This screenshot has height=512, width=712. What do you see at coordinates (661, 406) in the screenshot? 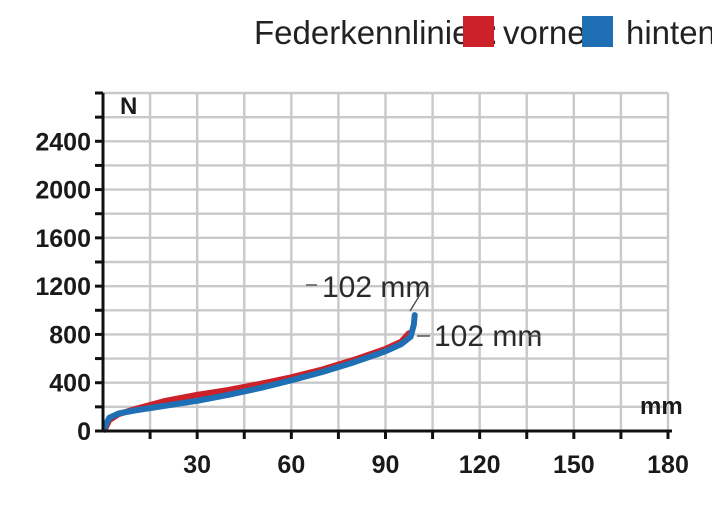
I see `x-axis-label: mm` at bounding box center [661, 406].